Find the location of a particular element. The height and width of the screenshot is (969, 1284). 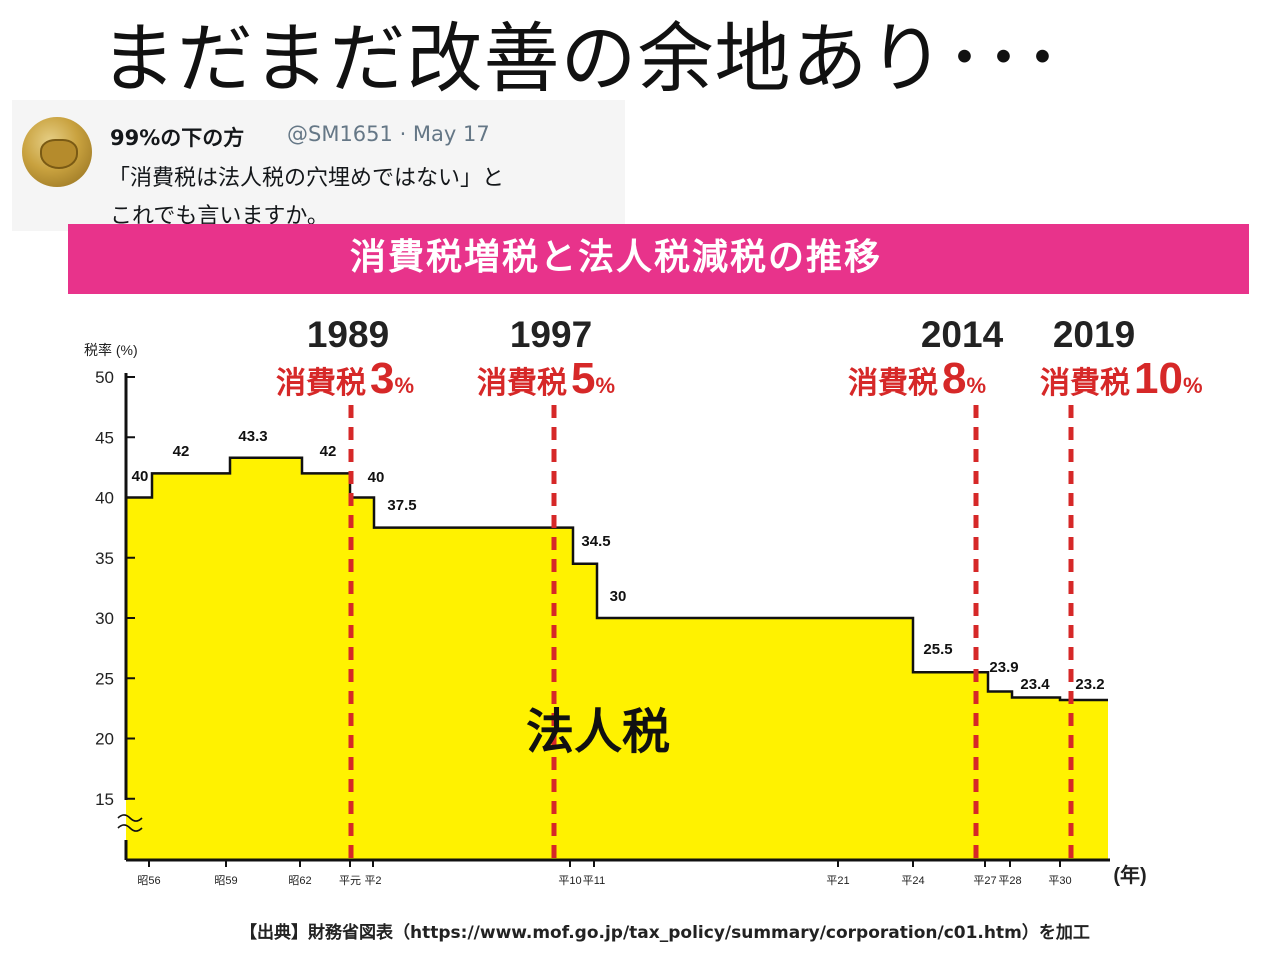

y-tick-label: 30 is located at coordinates (104, 618).